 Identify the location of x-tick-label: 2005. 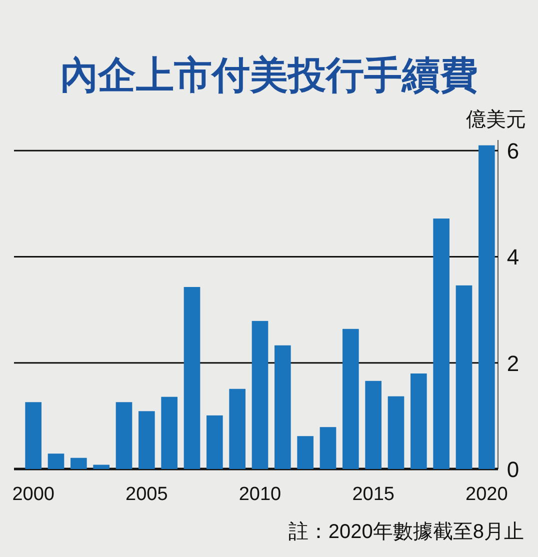
(147, 494).